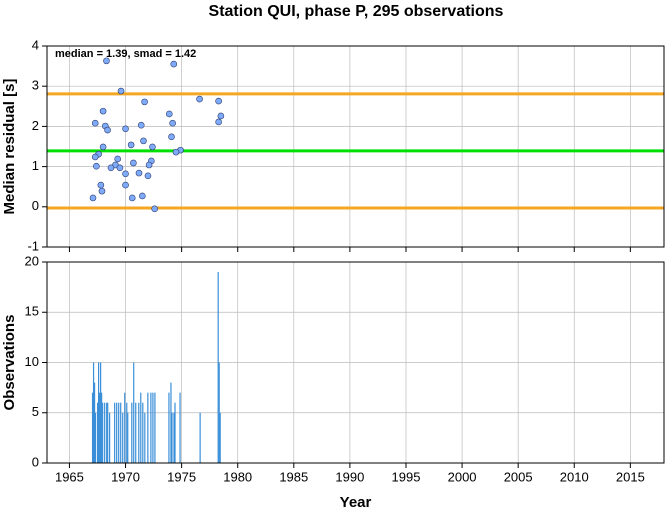 This screenshot has width=669, height=511. What do you see at coordinates (630, 476) in the screenshot?
I see `x-tick-label: 2015` at bounding box center [630, 476].